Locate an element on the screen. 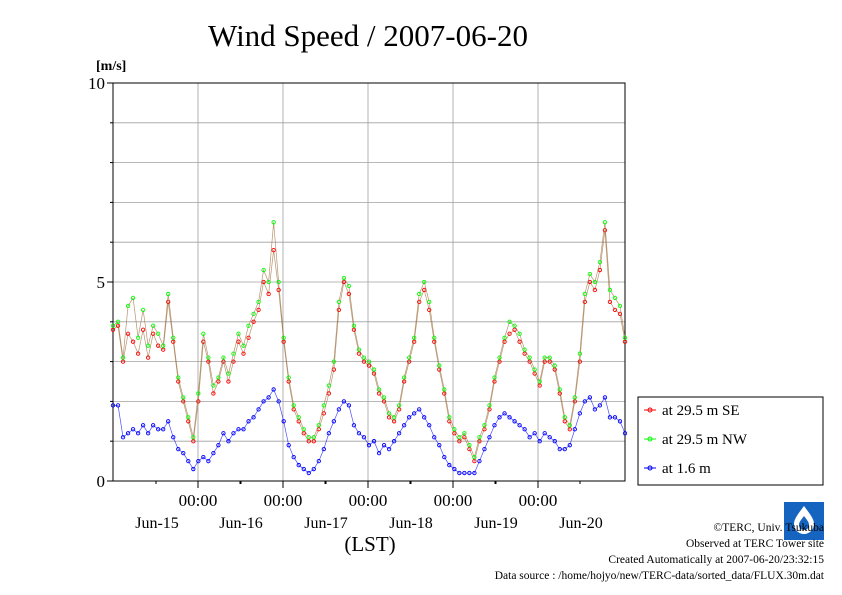 The image size is (842, 595). x-tick-date: Jun-18 is located at coordinates (411, 523).